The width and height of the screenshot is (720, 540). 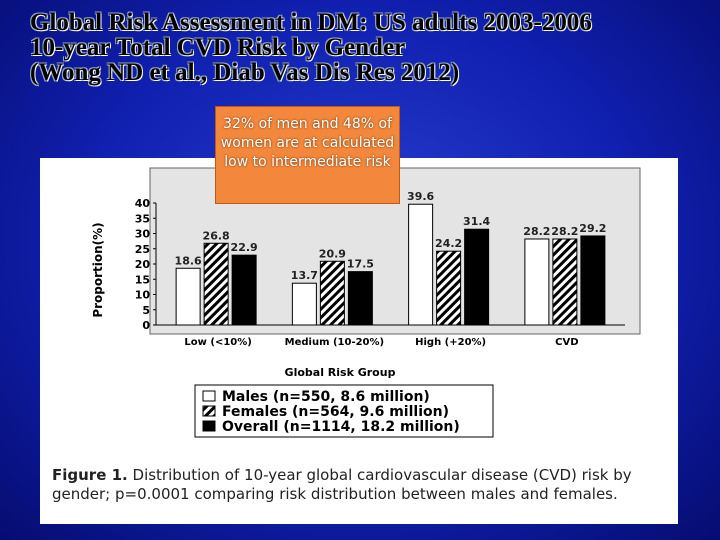 I want to click on y-tick-label: 35, so click(x=142, y=218).